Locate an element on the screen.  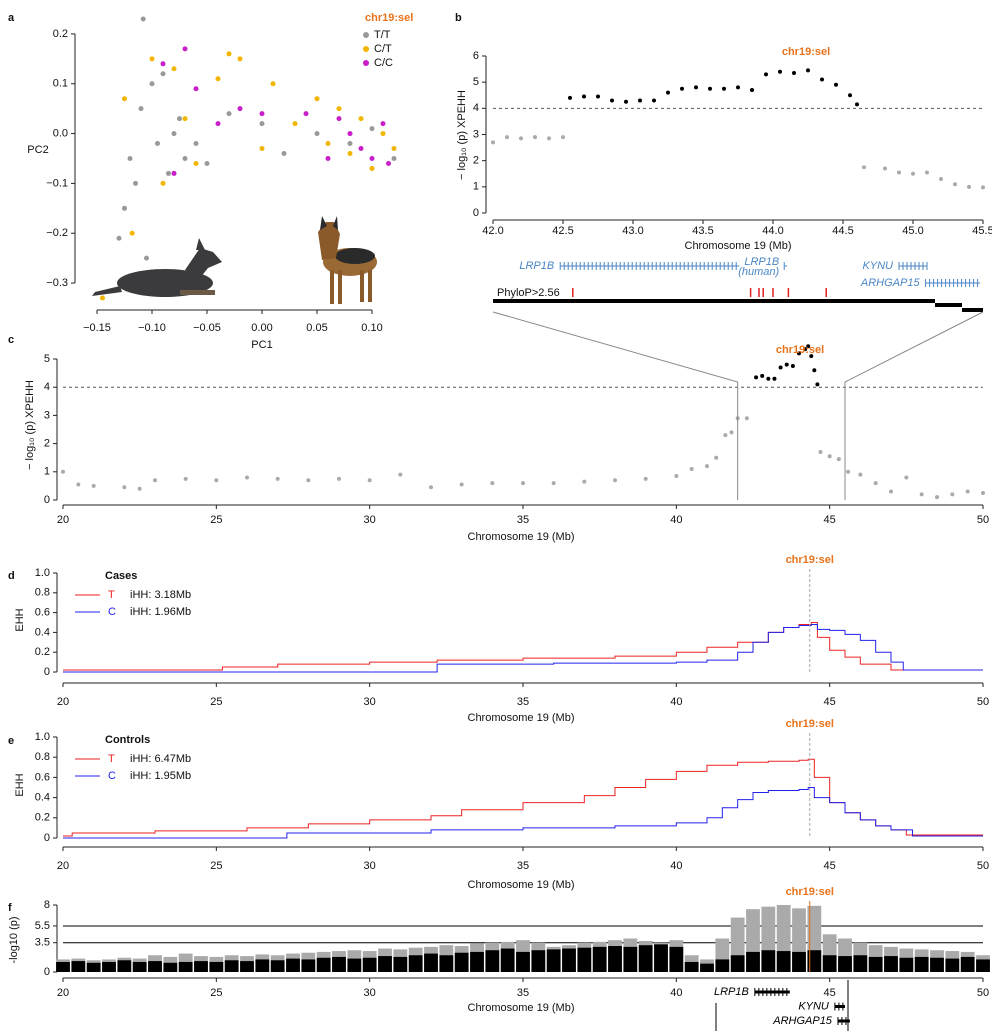
panel-letter: a is located at coordinates (11, 18).